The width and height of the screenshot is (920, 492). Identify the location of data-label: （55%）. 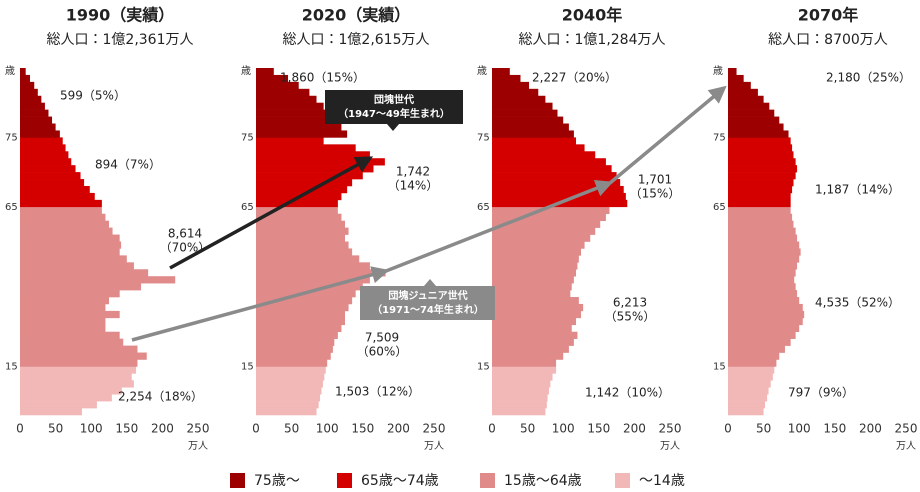
(630, 317).